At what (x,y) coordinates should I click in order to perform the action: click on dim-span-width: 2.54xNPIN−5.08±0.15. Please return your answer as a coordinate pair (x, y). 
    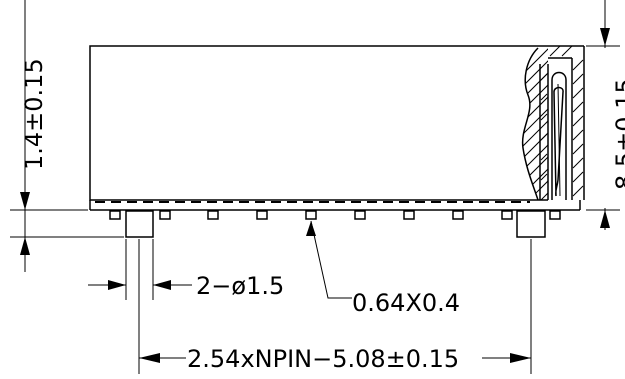
    Looking at the image, I should click on (335, 359).